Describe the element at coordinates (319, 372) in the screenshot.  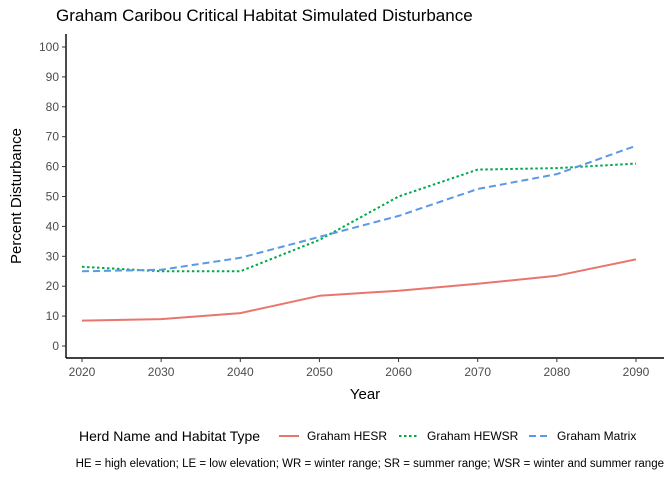
I see `x-tick-label: 2050` at that location.